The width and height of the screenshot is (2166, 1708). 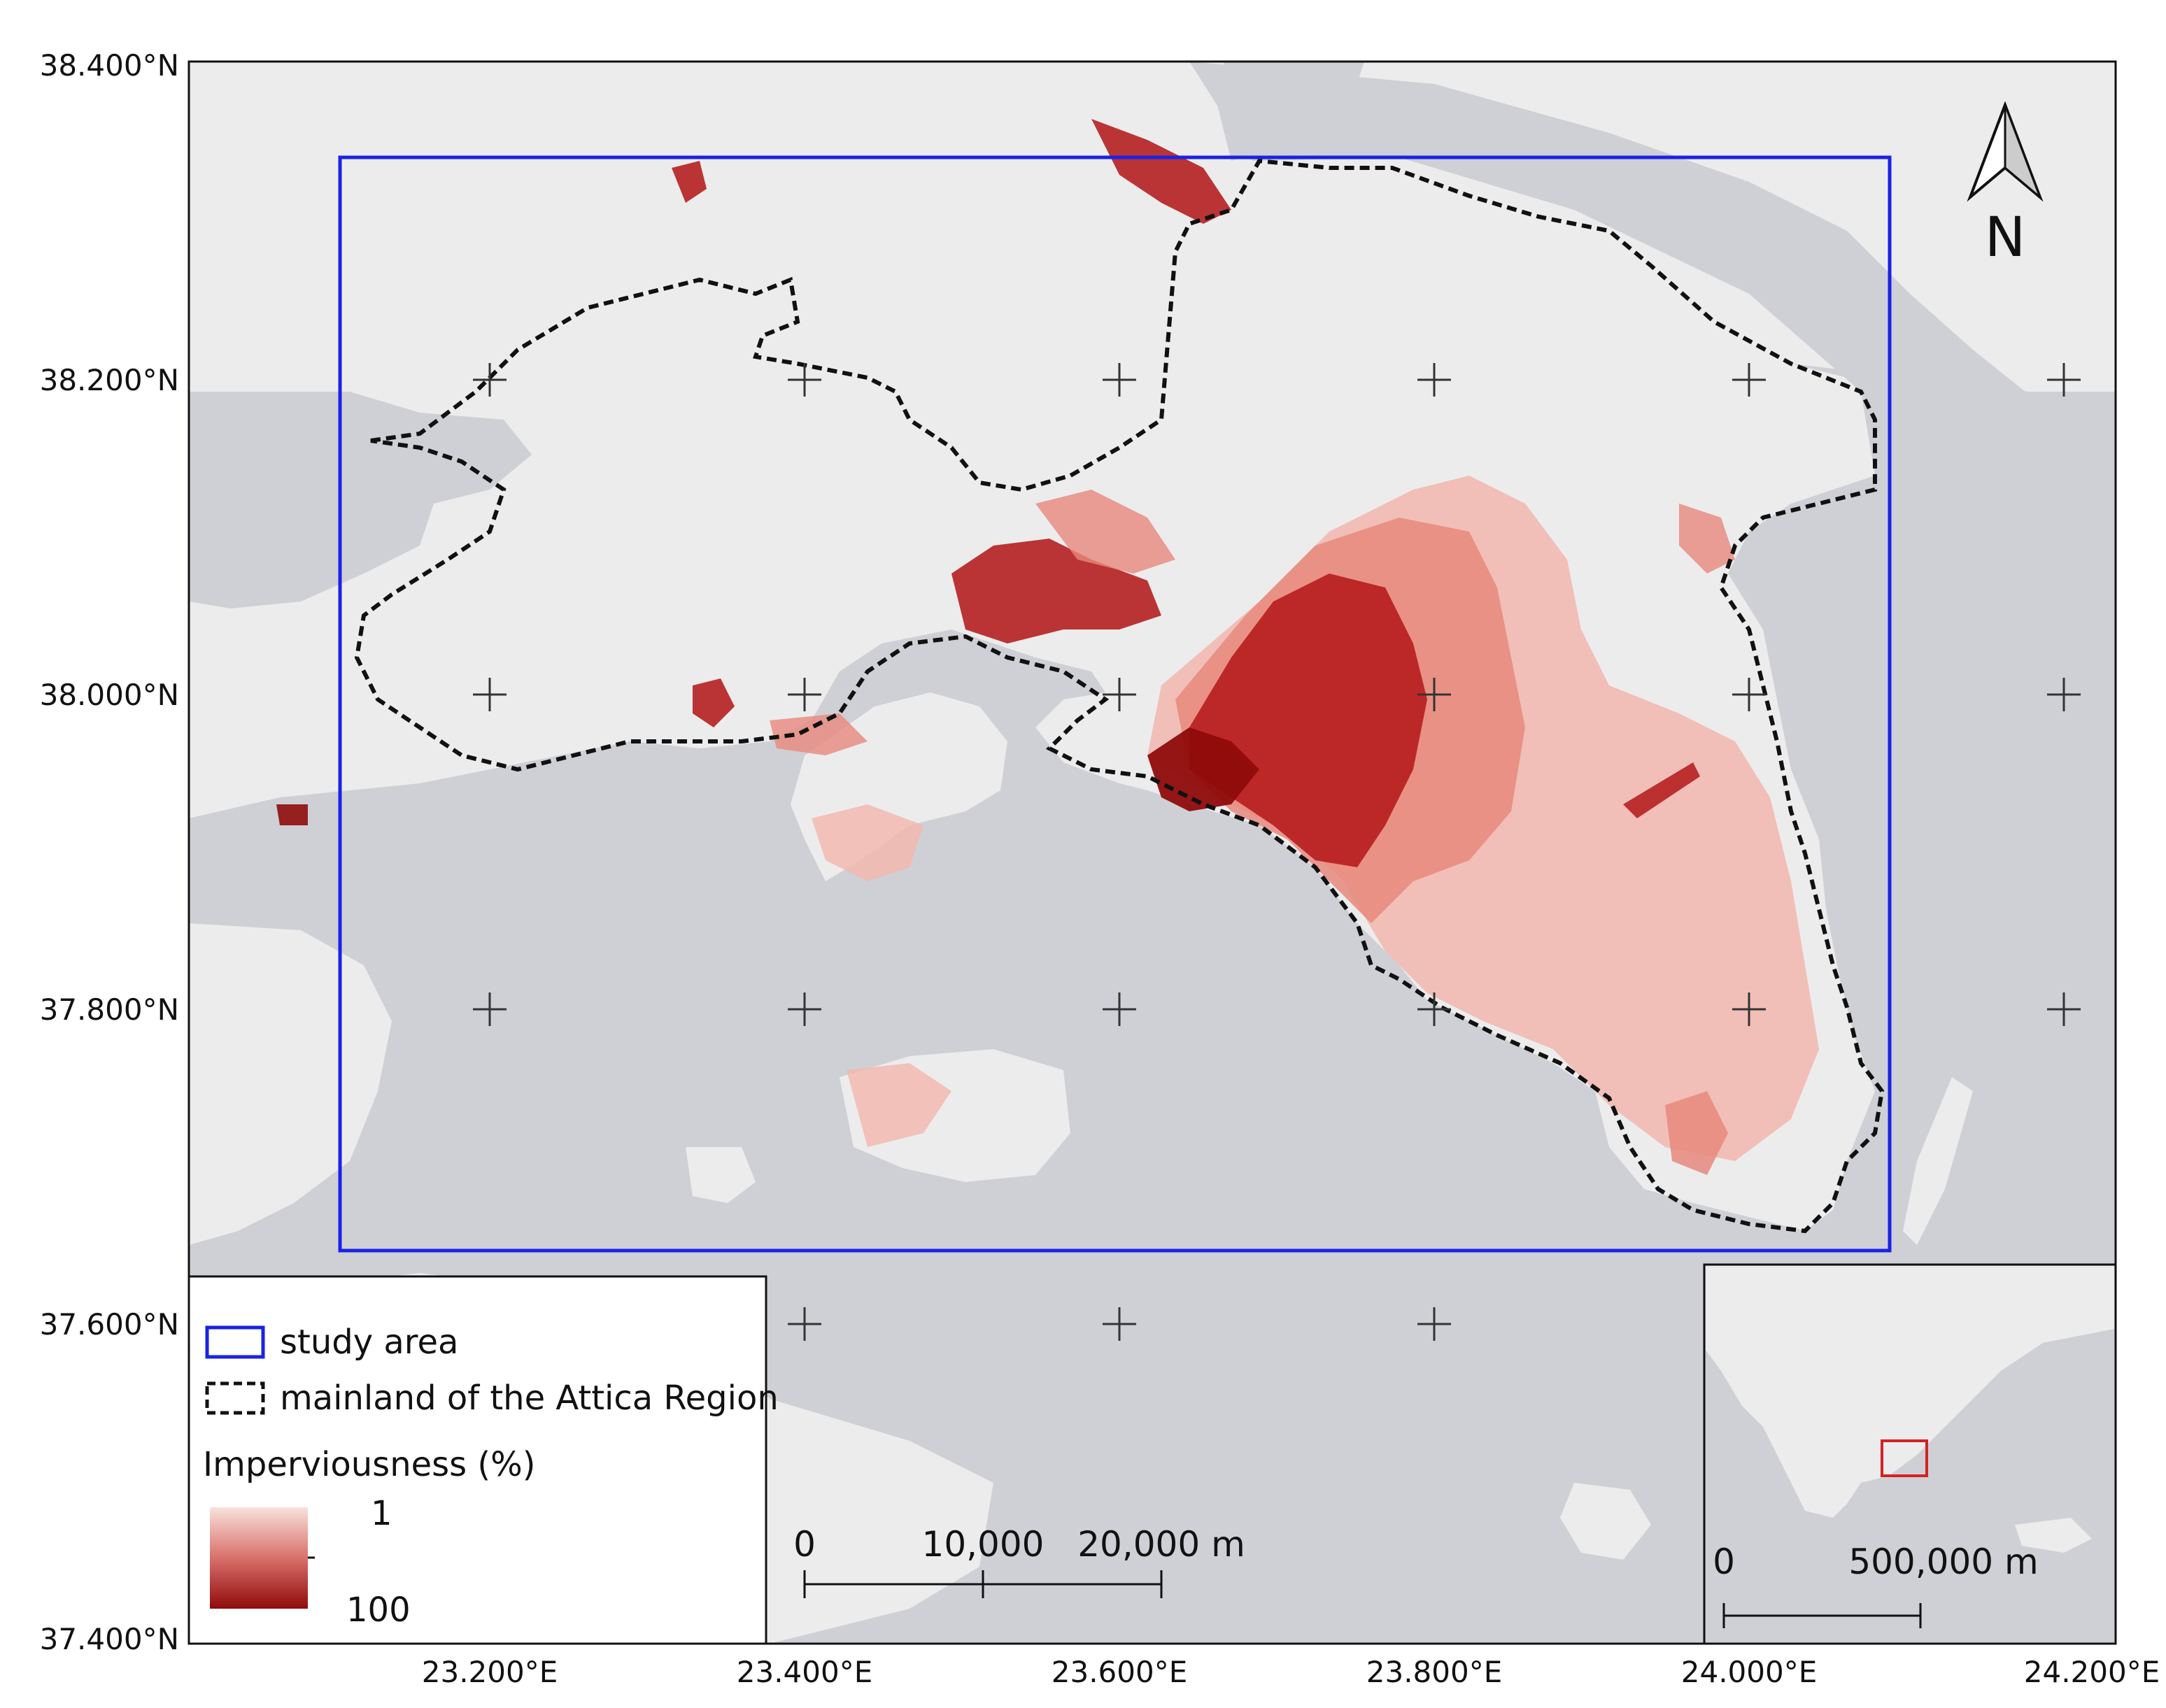 What do you see at coordinates (381, 1513) in the screenshot?
I see `ramp-min-label: 1` at bounding box center [381, 1513].